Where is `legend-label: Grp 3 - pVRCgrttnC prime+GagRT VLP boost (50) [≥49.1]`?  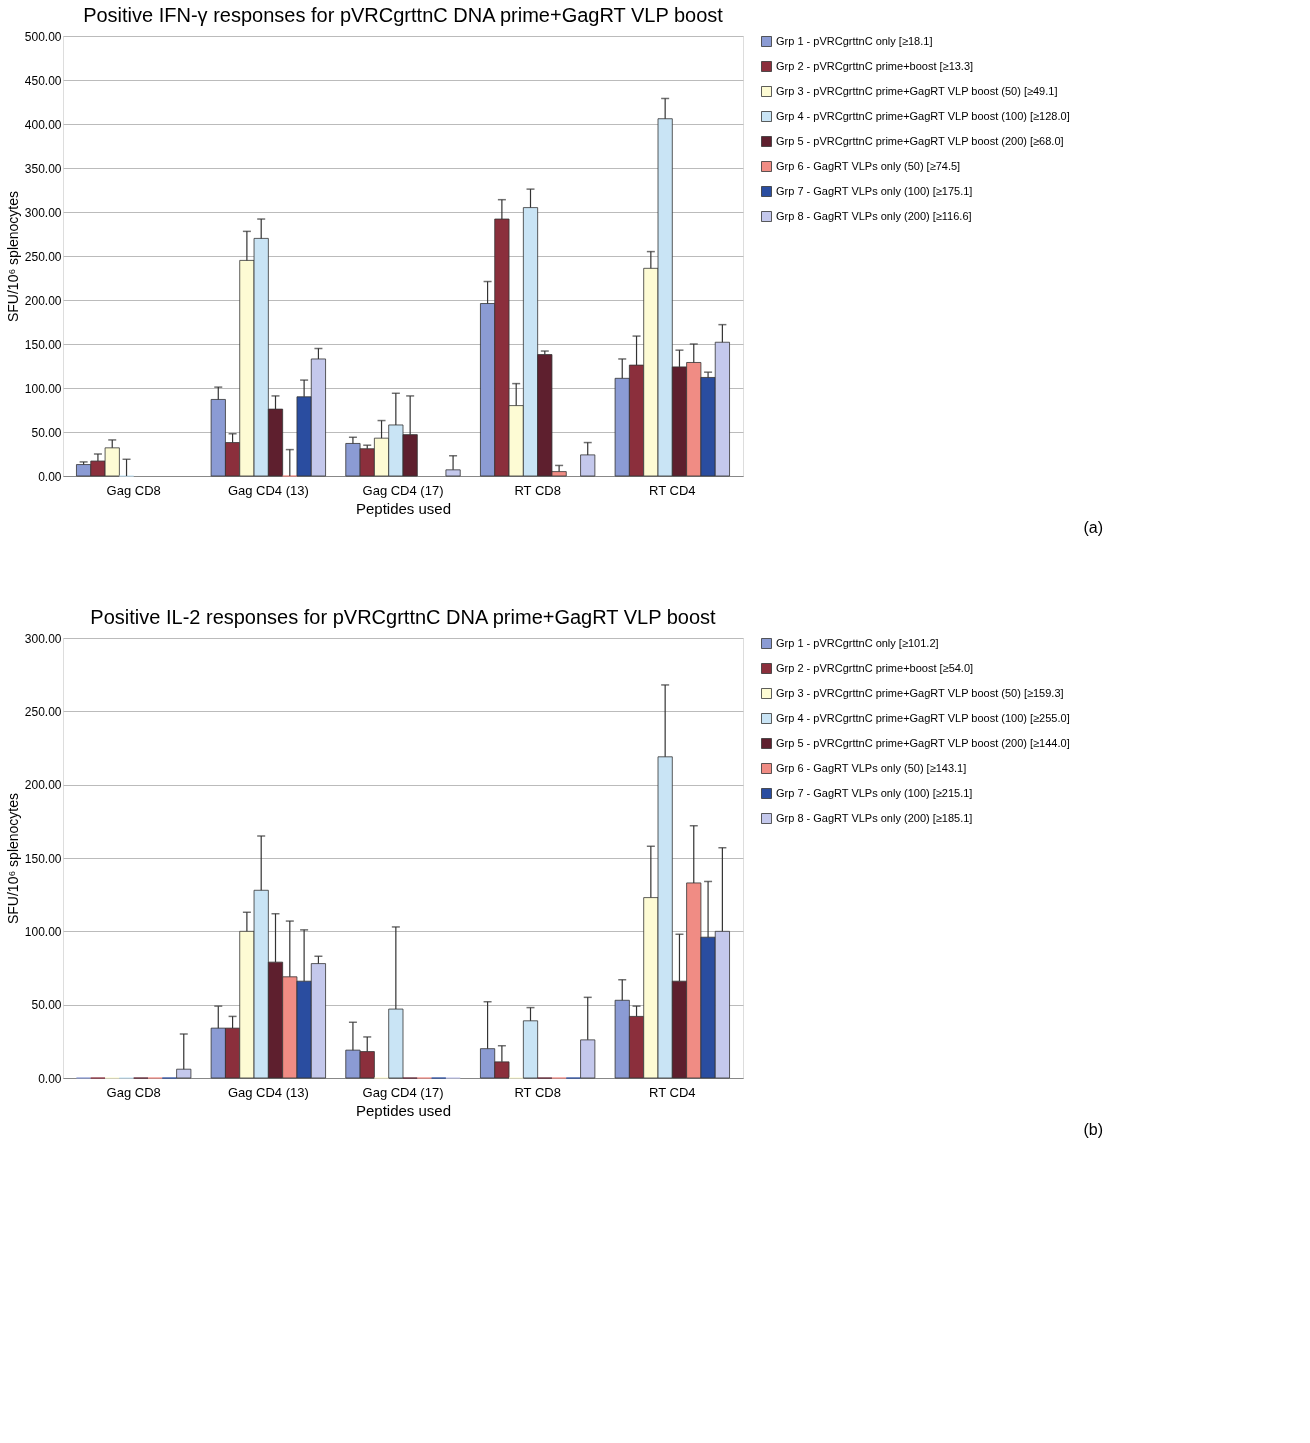
legend-label: Grp 3 - pVRCgrttnC prime+GagRT VLP boost (50) [≥49.1] is located at coordinates (917, 90).